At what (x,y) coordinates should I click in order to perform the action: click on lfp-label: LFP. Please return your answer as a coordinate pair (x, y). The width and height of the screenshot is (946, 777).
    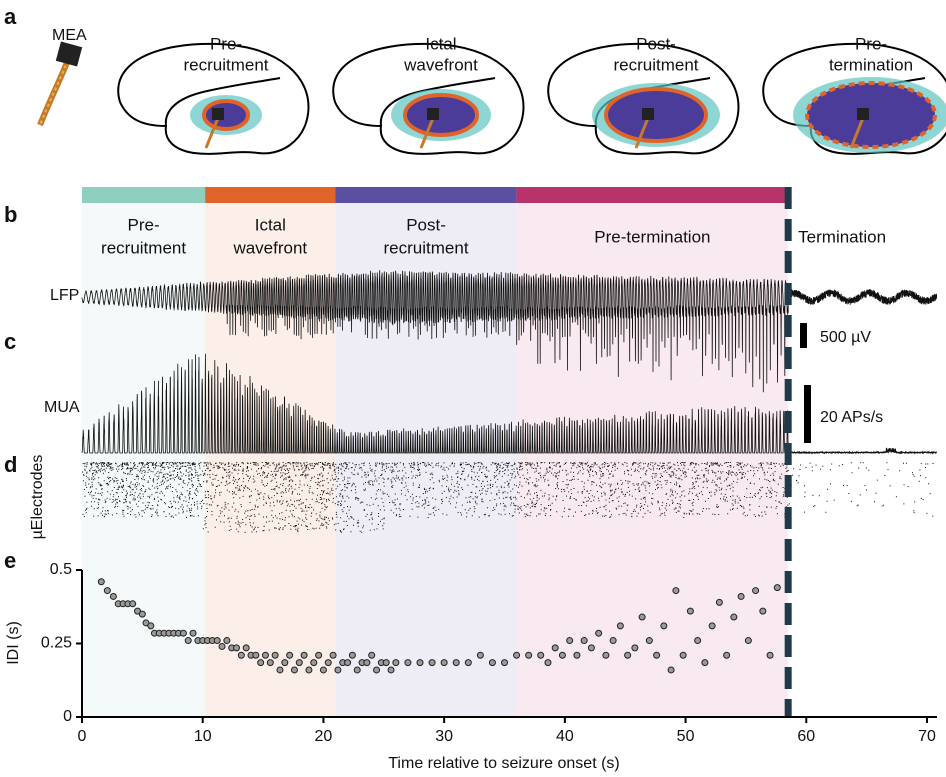
    Looking at the image, I should click on (64, 295).